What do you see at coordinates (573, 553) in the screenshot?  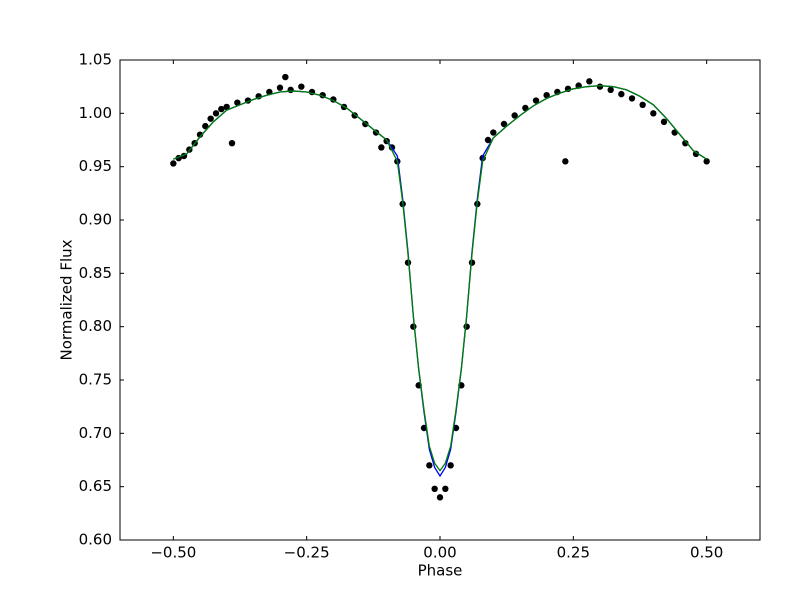 I see `x-tick-label: 0.25` at bounding box center [573, 553].